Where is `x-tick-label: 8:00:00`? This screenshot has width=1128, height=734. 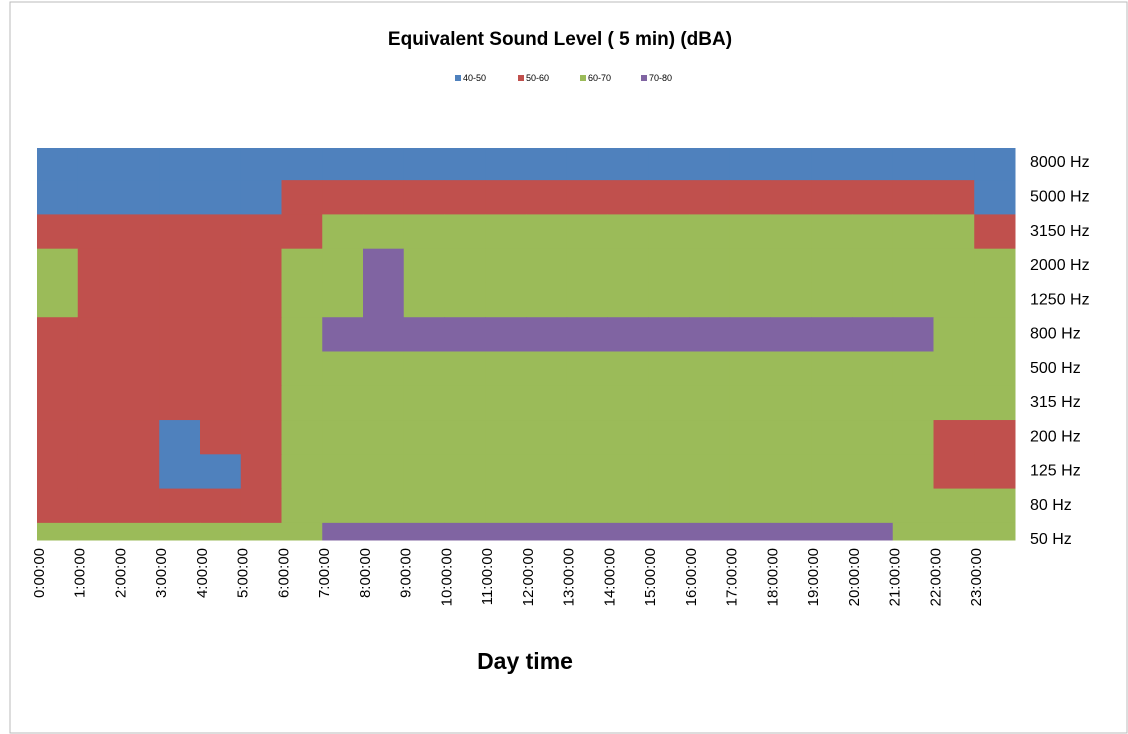 x-tick-label: 8:00:00 is located at coordinates (365, 573).